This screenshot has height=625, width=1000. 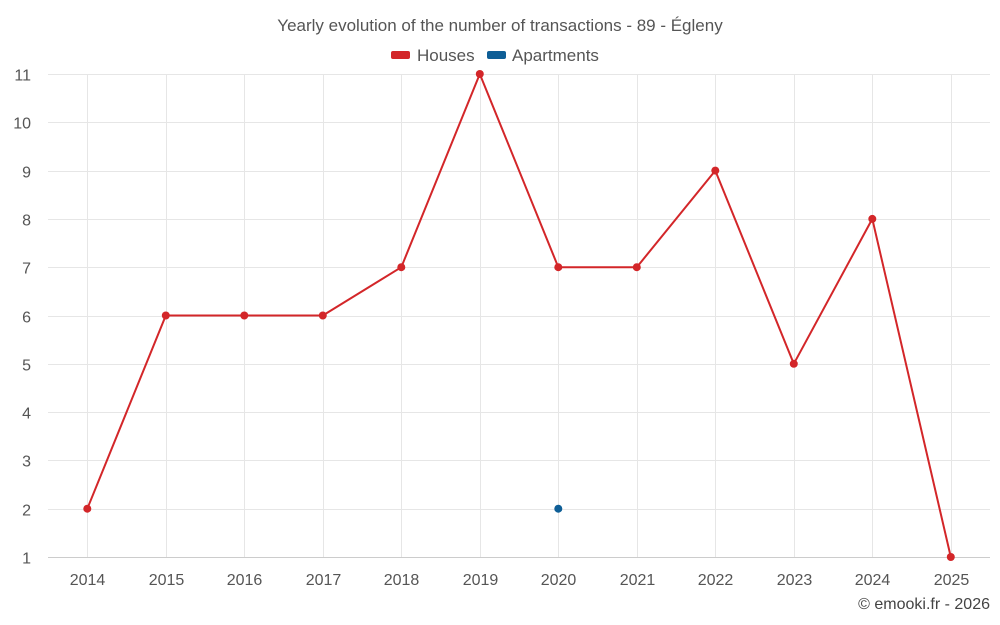 What do you see at coordinates (26, 269) in the screenshot?
I see `y-tick-label: 7` at bounding box center [26, 269].